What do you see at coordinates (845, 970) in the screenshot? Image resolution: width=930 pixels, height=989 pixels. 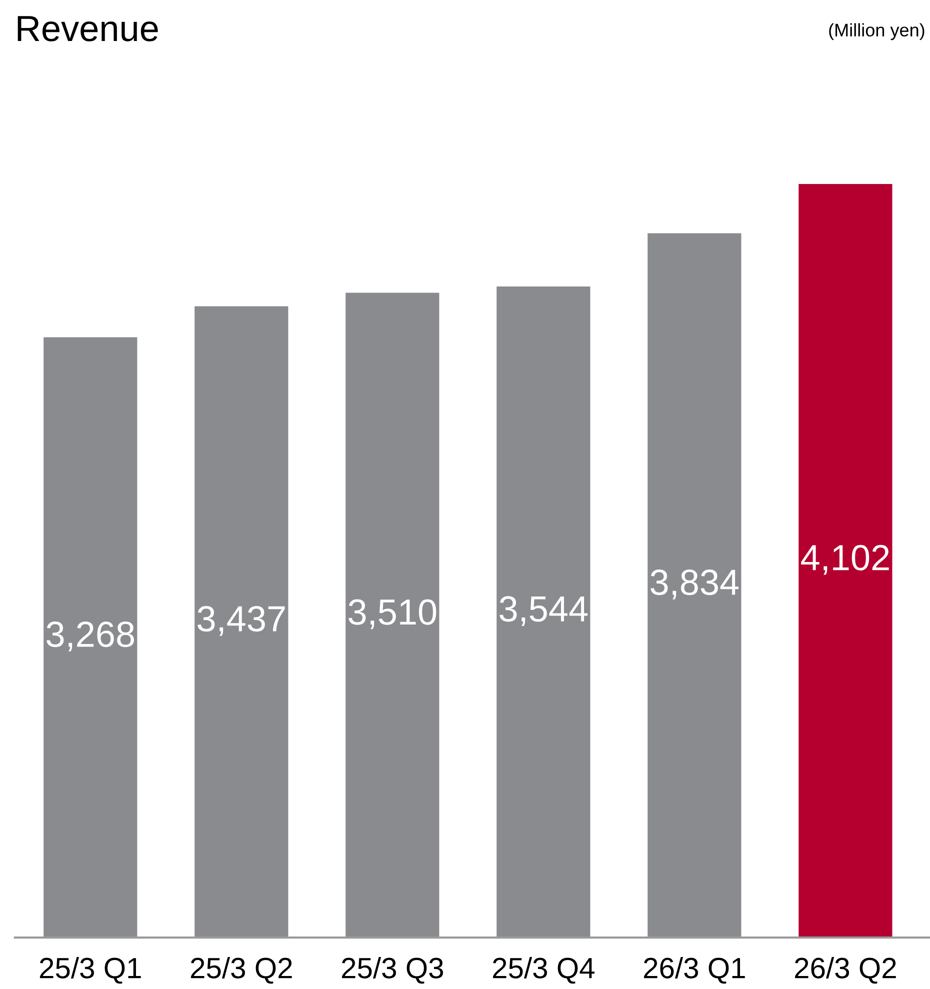 I see `x-tick-label: 26/3 Q2` at bounding box center [845, 970].